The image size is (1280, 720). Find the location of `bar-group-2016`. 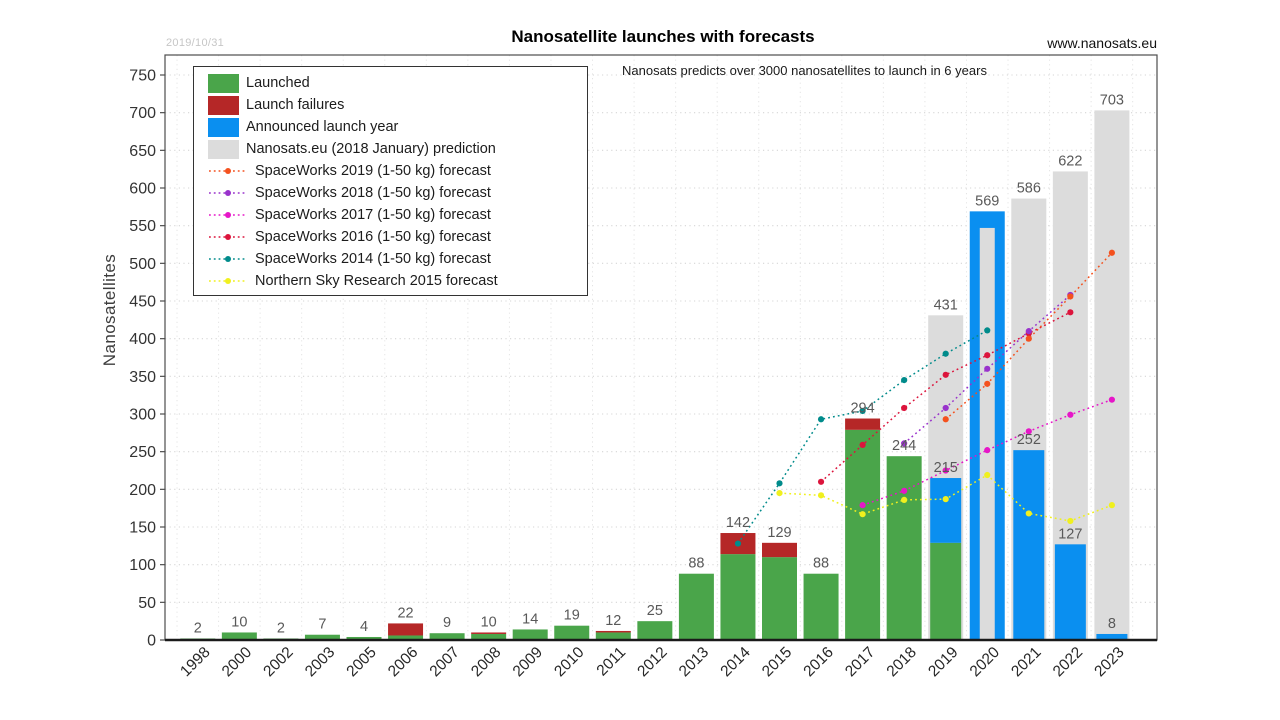

bar-group-2016 is located at coordinates (821, 606).